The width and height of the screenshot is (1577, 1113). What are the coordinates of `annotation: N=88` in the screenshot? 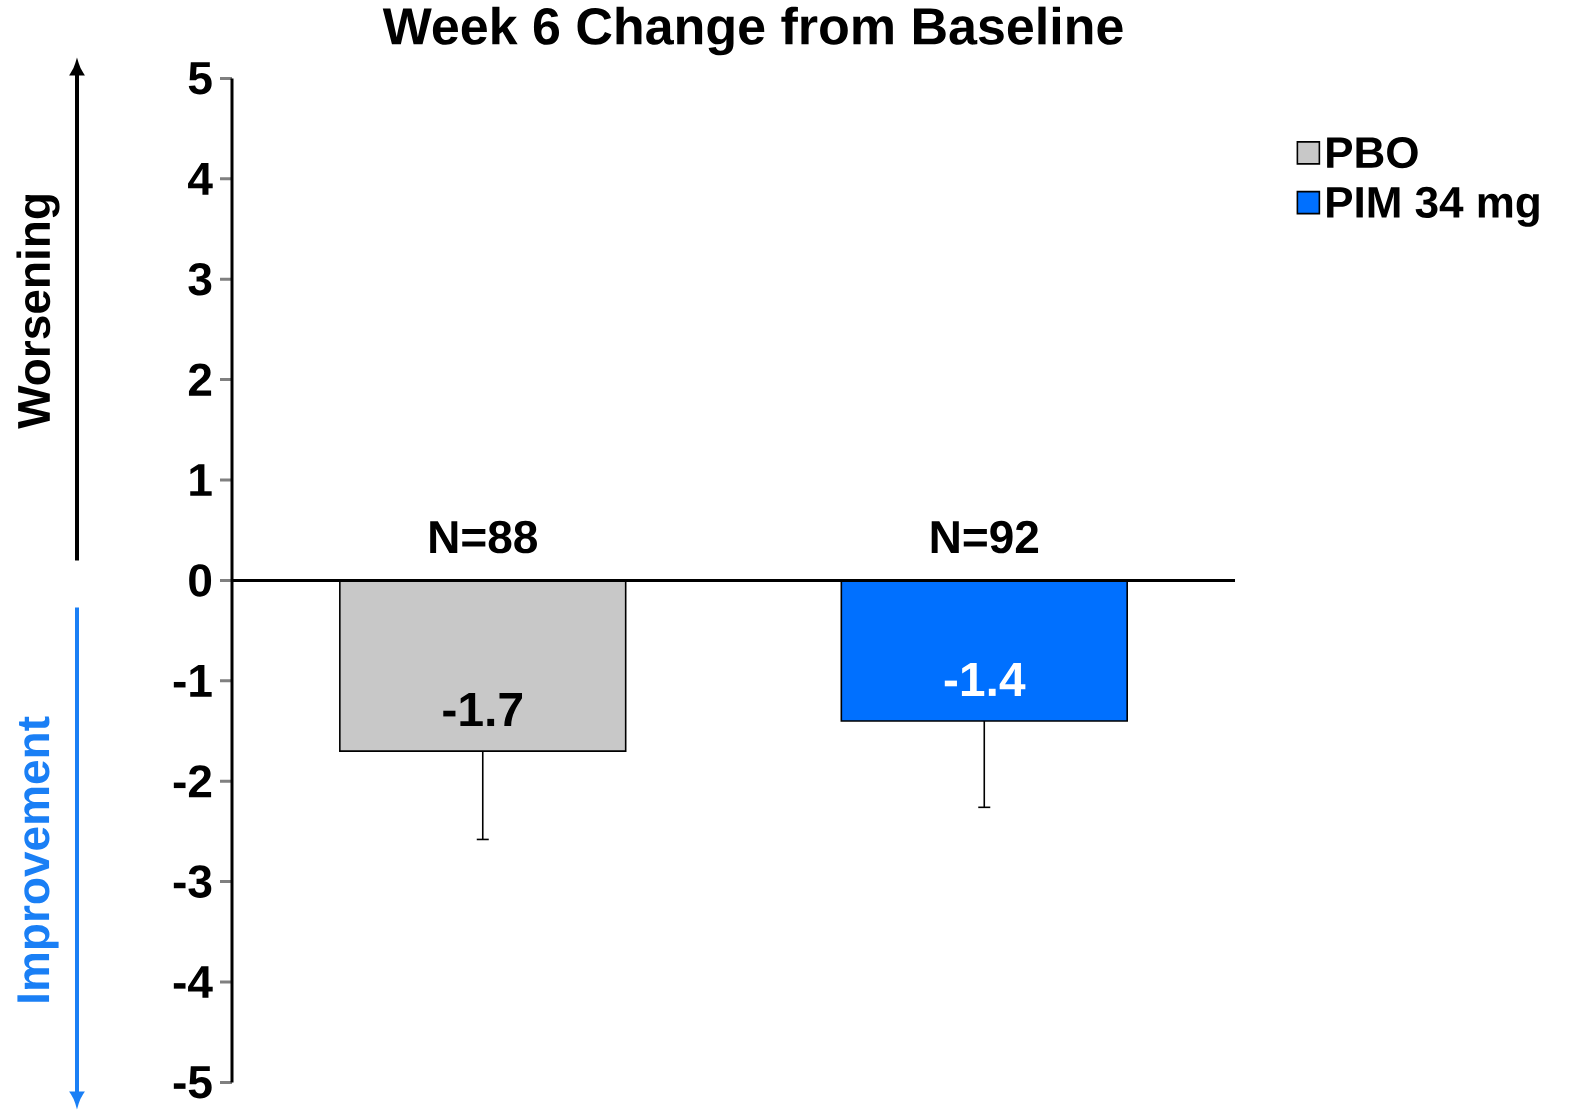 It's located at (483, 537).